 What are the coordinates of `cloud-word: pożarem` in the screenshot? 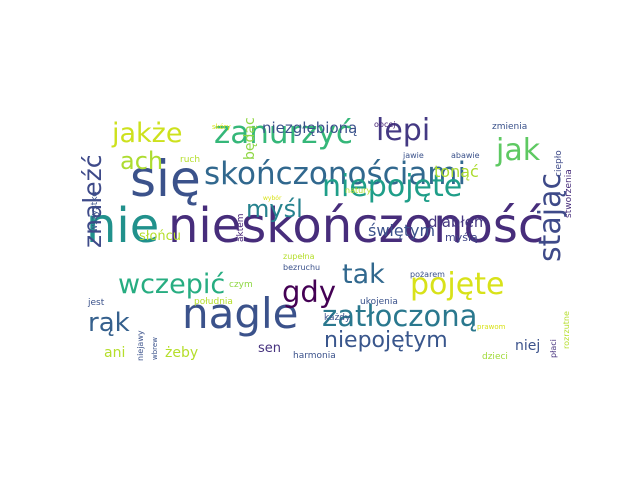 It's located at (427, 274).